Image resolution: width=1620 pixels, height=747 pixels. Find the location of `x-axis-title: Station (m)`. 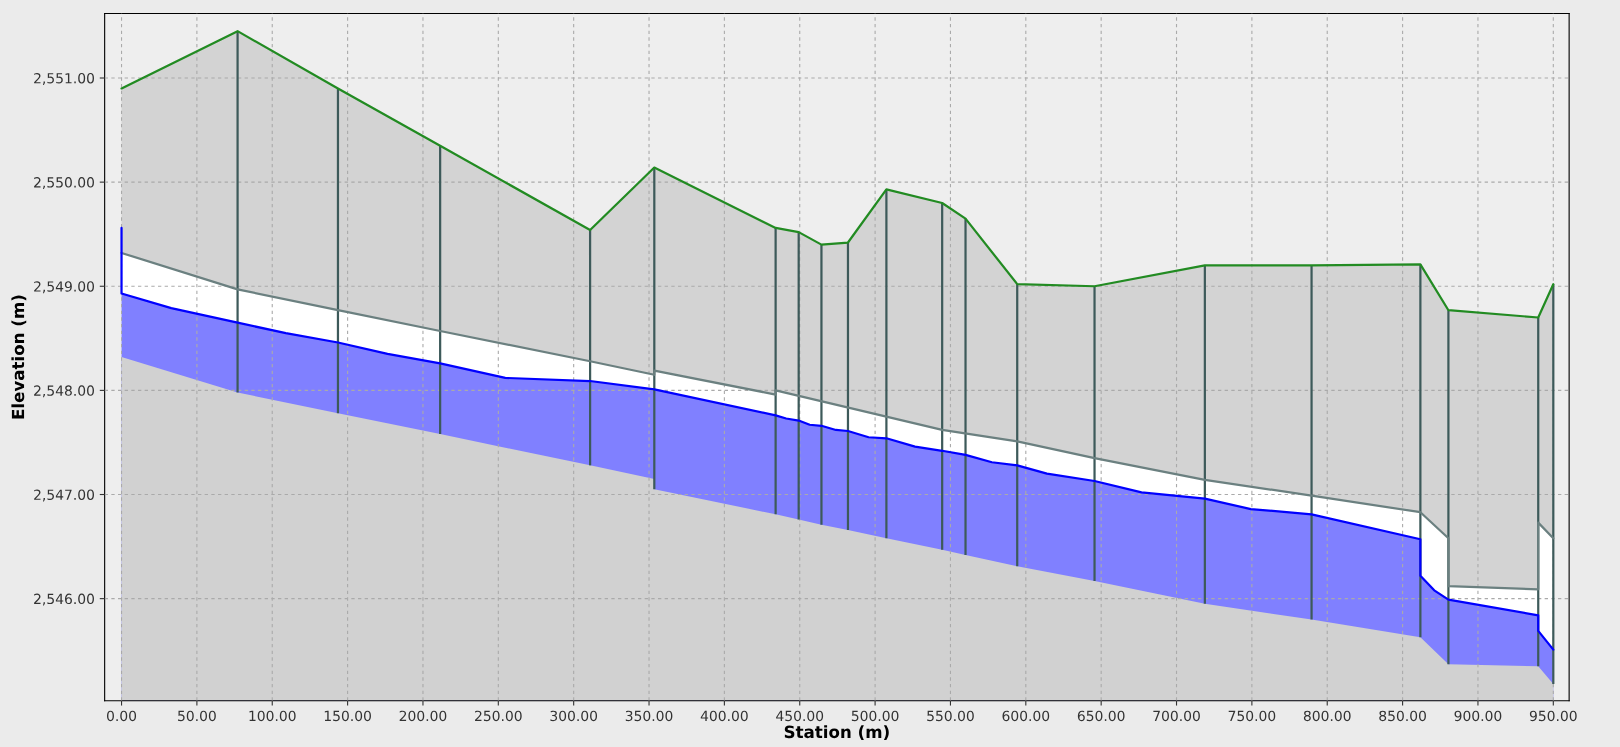

x-axis-title: Station (m) is located at coordinates (836, 733).